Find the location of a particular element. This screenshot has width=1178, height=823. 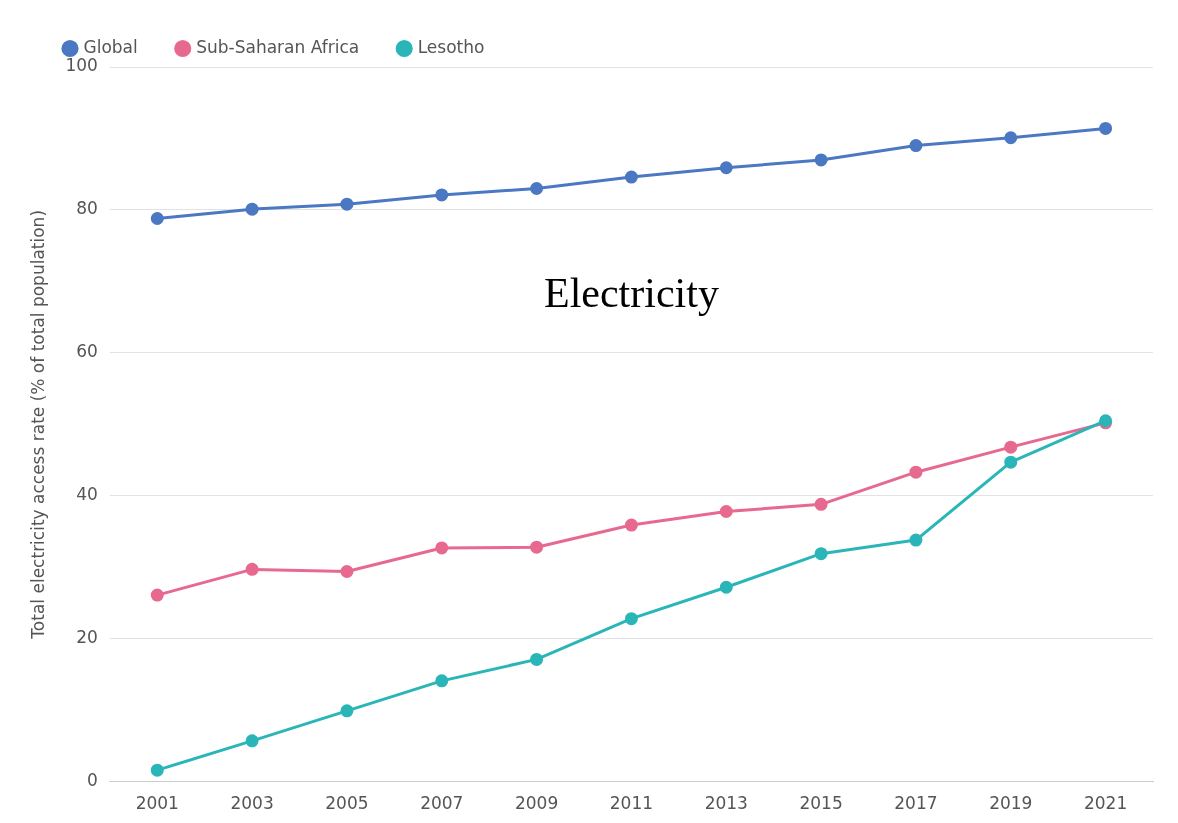

x-tick-label: 2013 is located at coordinates (726, 803).